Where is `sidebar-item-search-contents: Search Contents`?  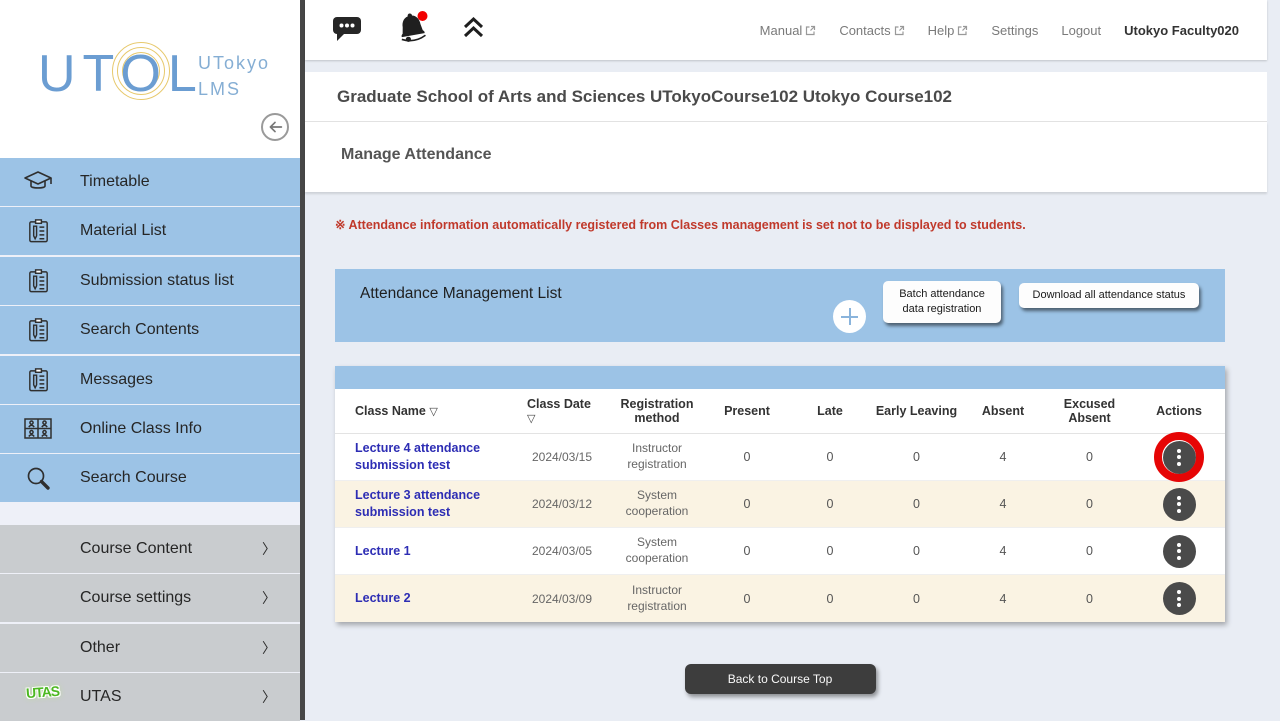 sidebar-item-search-contents: Search Contents is located at coordinates (150, 330).